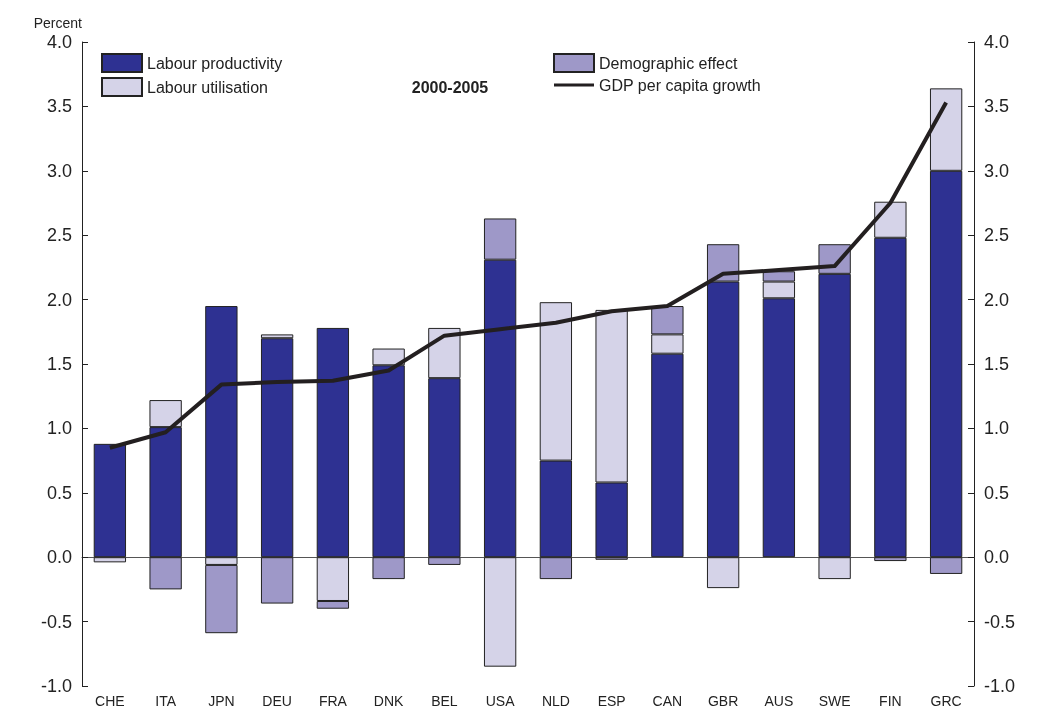  Describe the element at coordinates (555, 701) in the screenshot. I see `x-tick-label: NLD` at that location.